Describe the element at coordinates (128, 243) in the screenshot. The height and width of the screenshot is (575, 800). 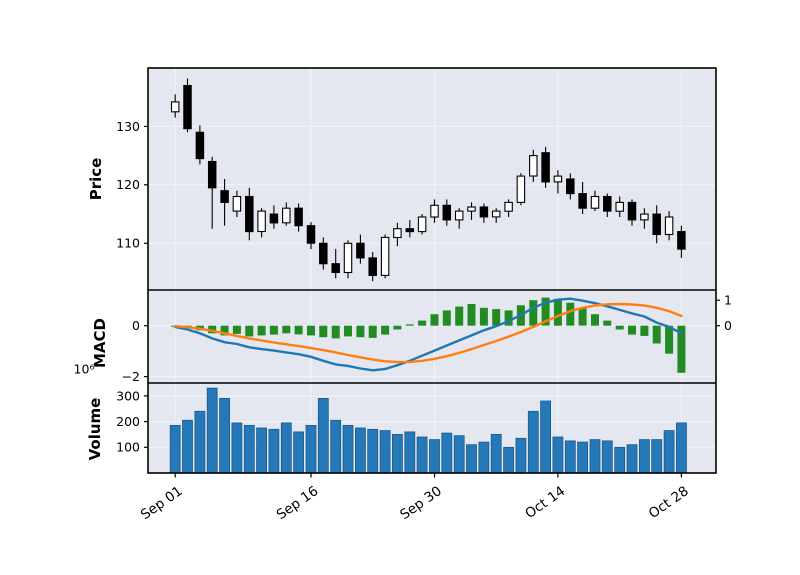
I see `price-ytick-label: 110` at that location.